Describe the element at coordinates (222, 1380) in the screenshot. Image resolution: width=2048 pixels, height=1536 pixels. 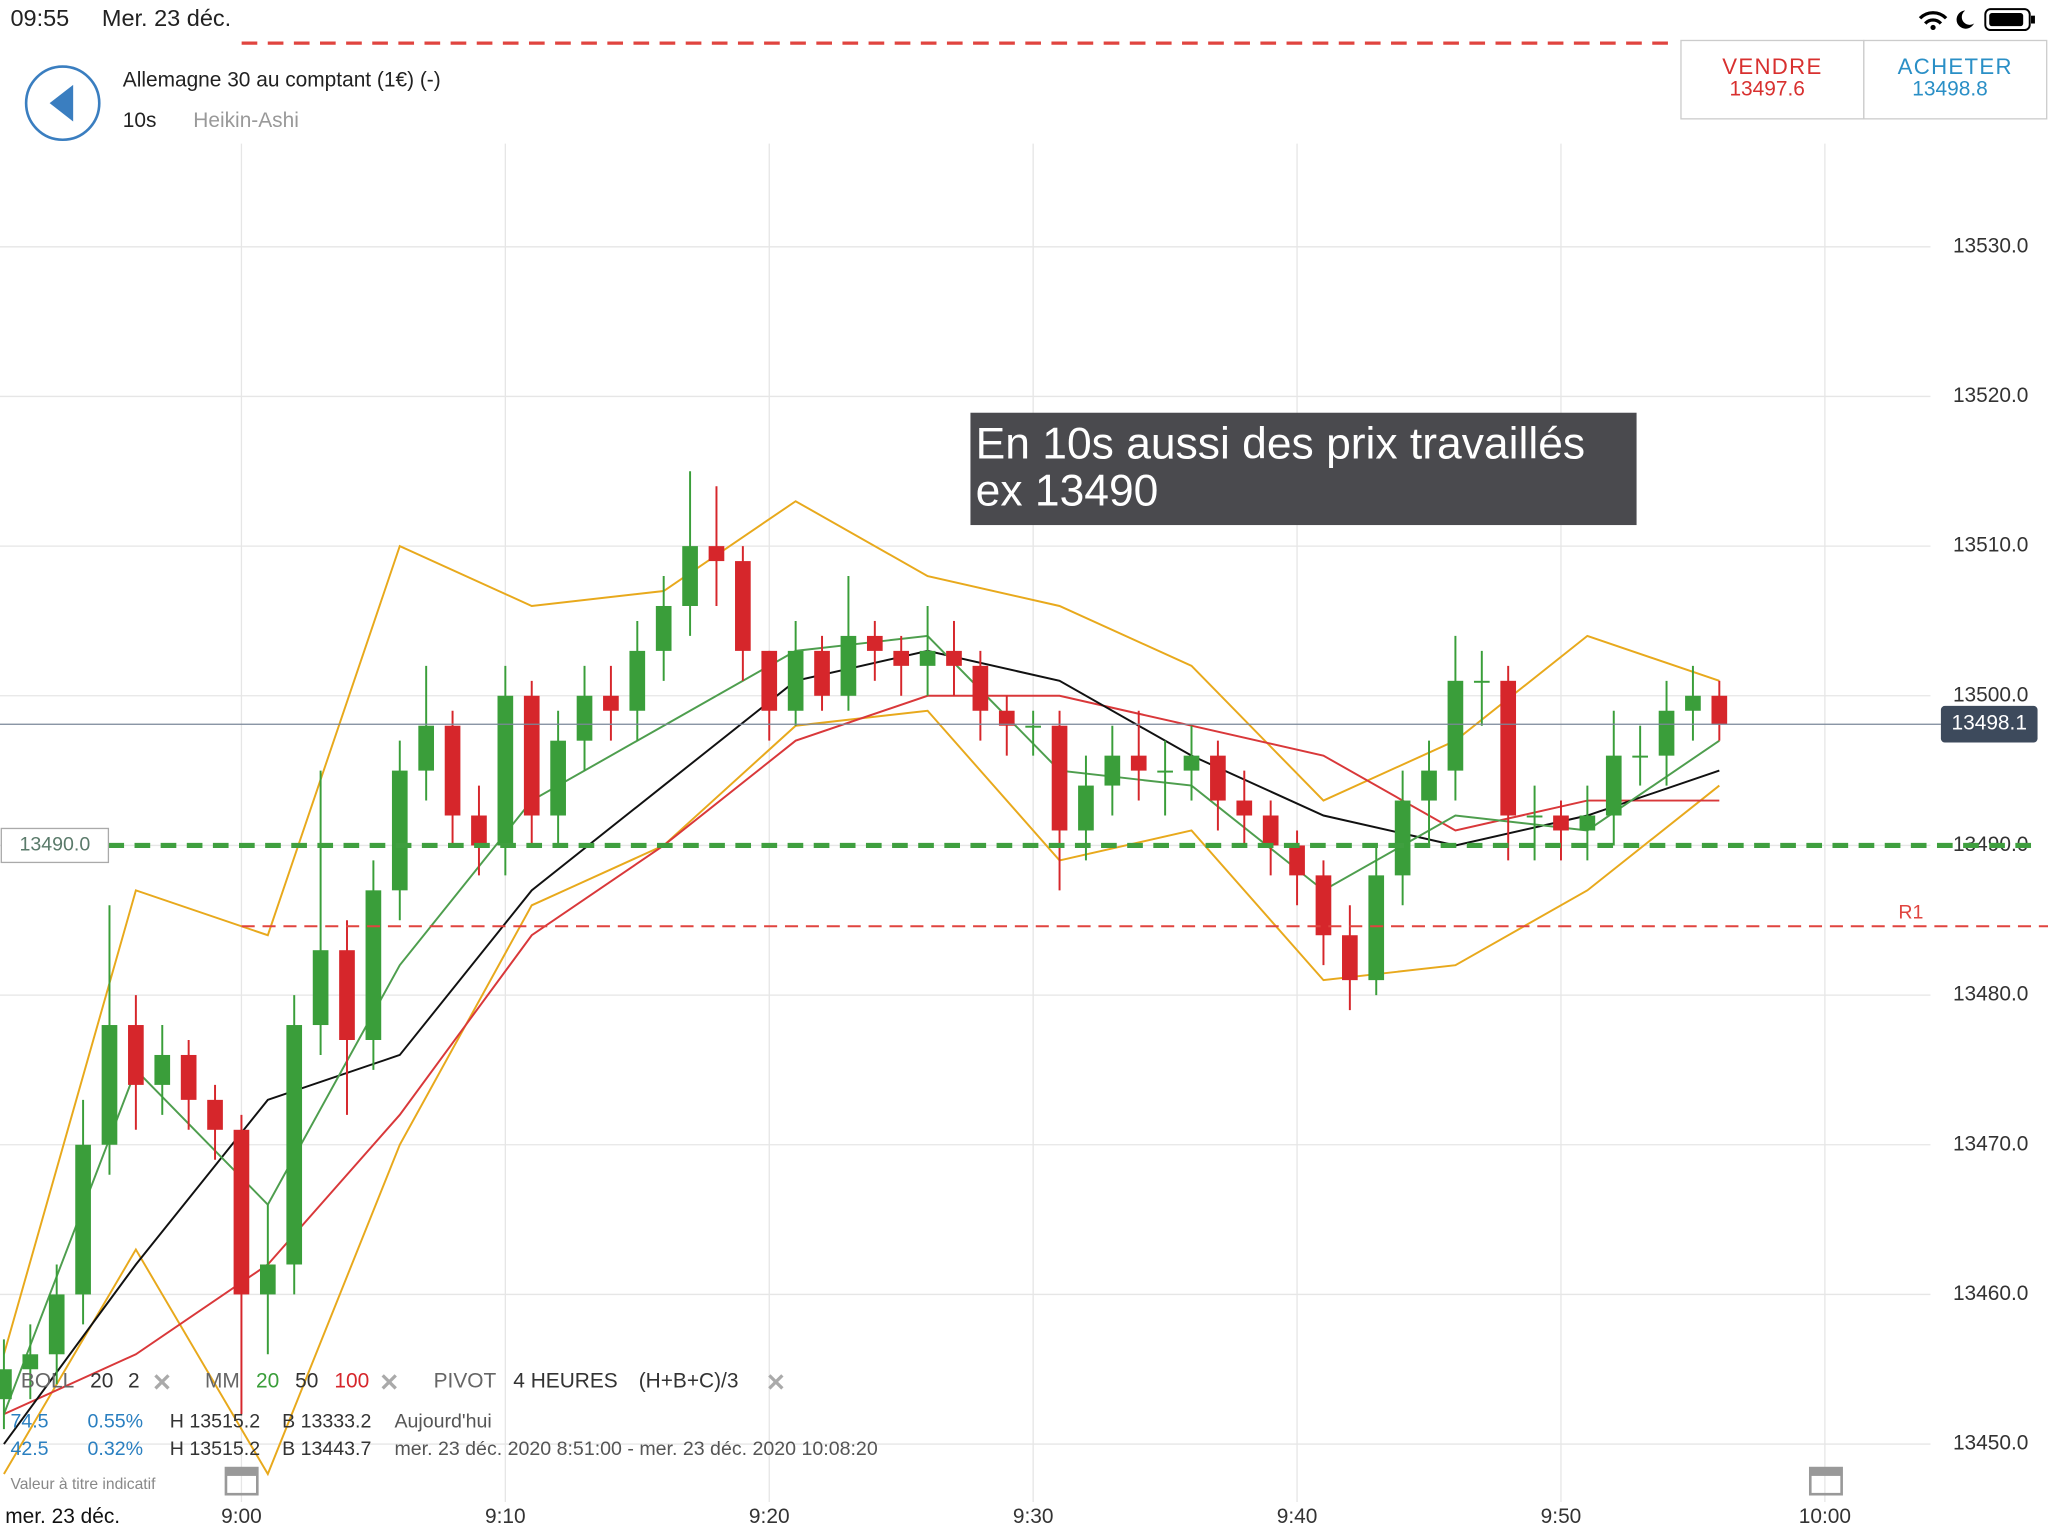
I see `indicator-name: MM` at that location.